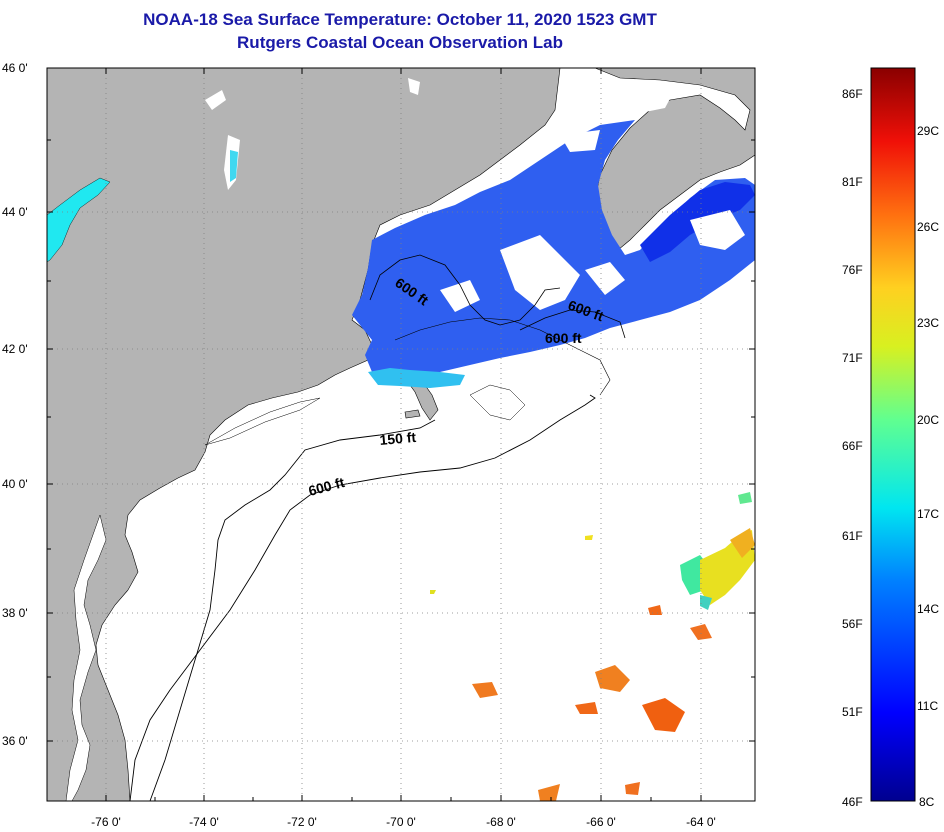 This screenshot has height=832, width=944. Describe the element at coordinates (852, 358) in the screenshot. I see `colorbar-f-label: 71F` at that location.